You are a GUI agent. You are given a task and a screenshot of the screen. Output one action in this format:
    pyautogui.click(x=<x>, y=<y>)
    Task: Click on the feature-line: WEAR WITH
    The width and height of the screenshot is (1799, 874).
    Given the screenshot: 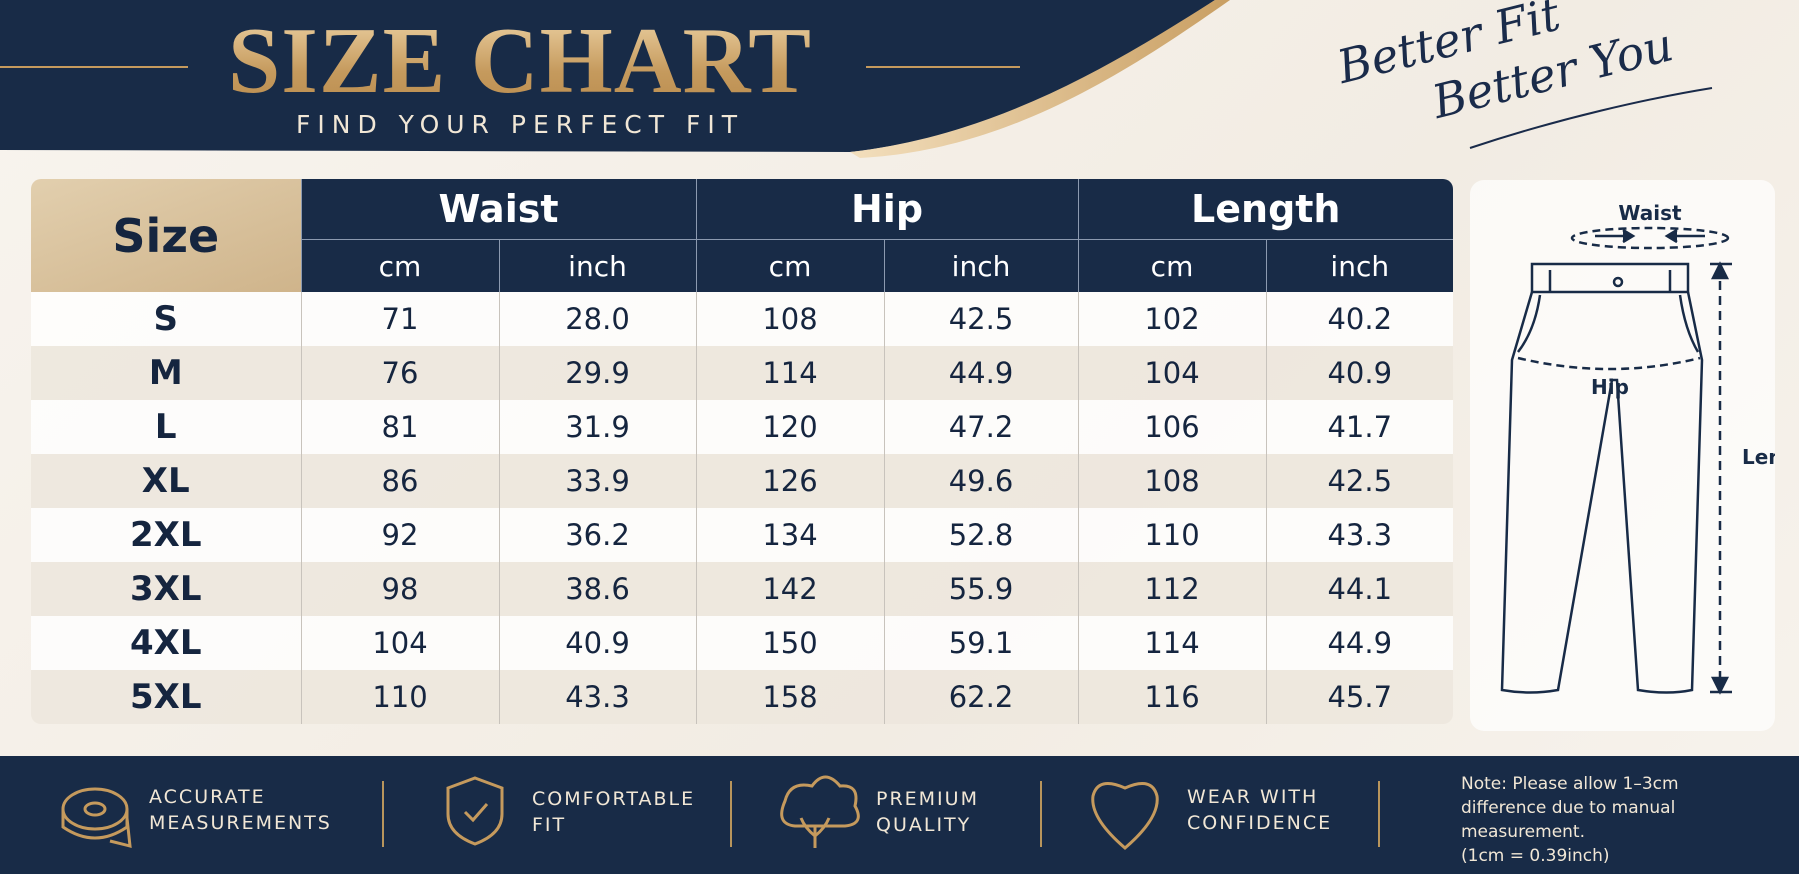 What is the action you would take?
    pyautogui.click(x=1253, y=797)
    